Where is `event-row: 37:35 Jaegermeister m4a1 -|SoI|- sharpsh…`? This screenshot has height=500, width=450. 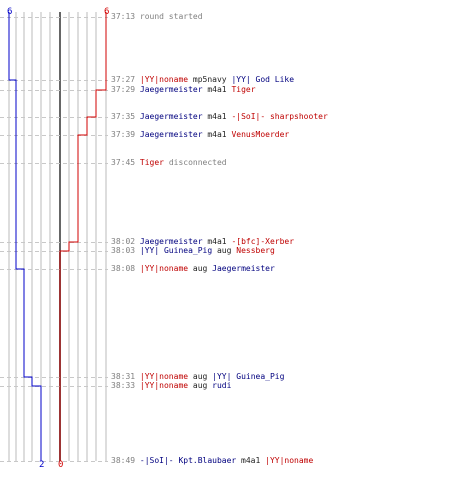
event-row: 37:35 Jaegermeister m4a1 -|SoI|- sharpsh… is located at coordinates (219, 117).